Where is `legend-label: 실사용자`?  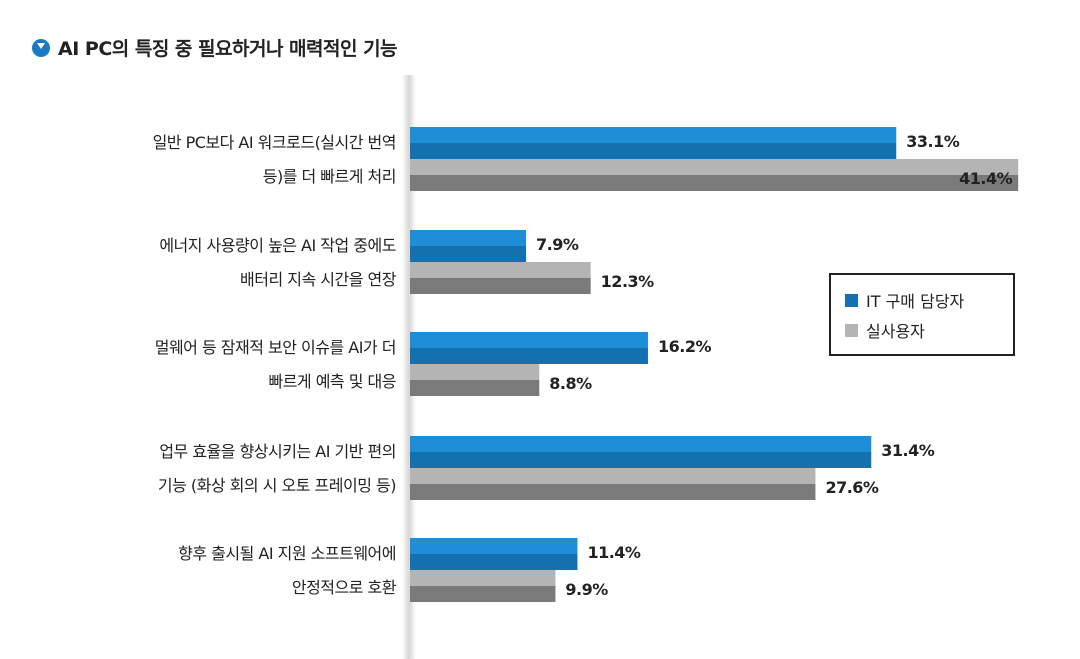
legend-label: 실사용자 is located at coordinates (895, 331).